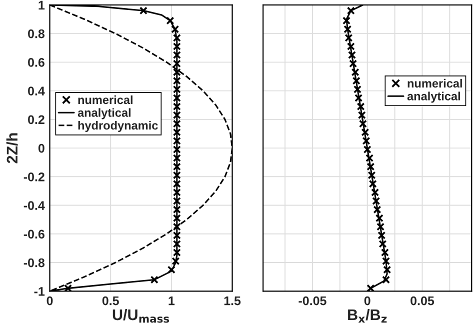 This screenshot has width=474, height=329. Describe the element at coordinates (422, 301) in the screenshot. I see `x-tick-label: 0.05` at that location.